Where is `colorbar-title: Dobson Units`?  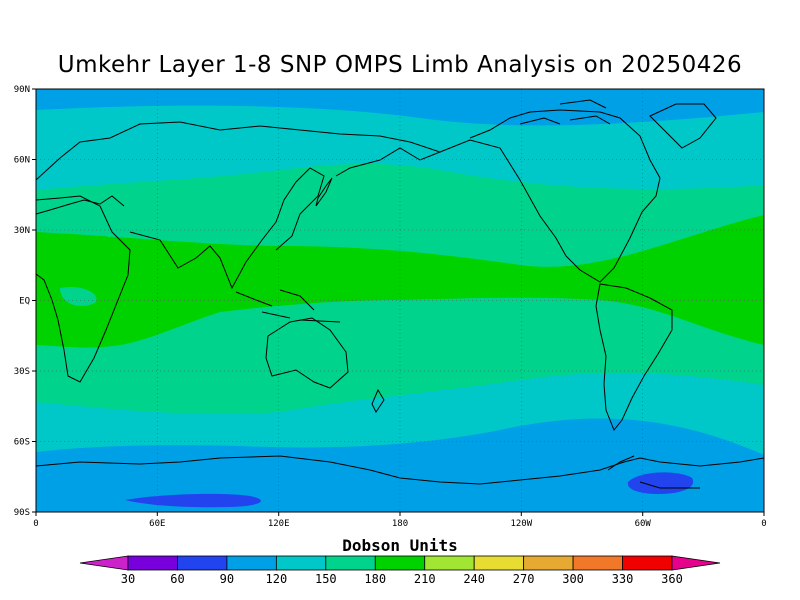
colorbar-title: Dobson Units is located at coordinates (400, 545).